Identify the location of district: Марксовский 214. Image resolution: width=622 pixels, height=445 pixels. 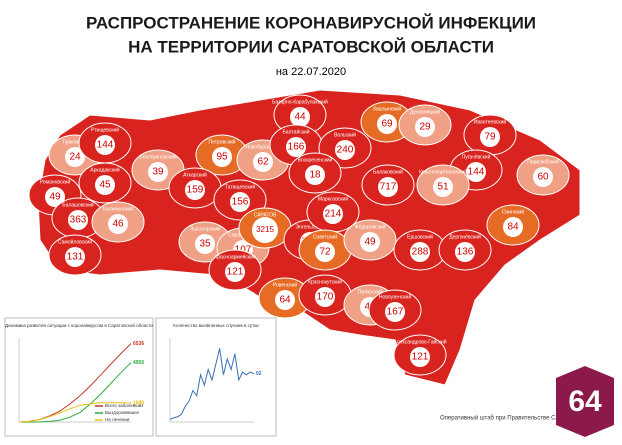
(333, 212).